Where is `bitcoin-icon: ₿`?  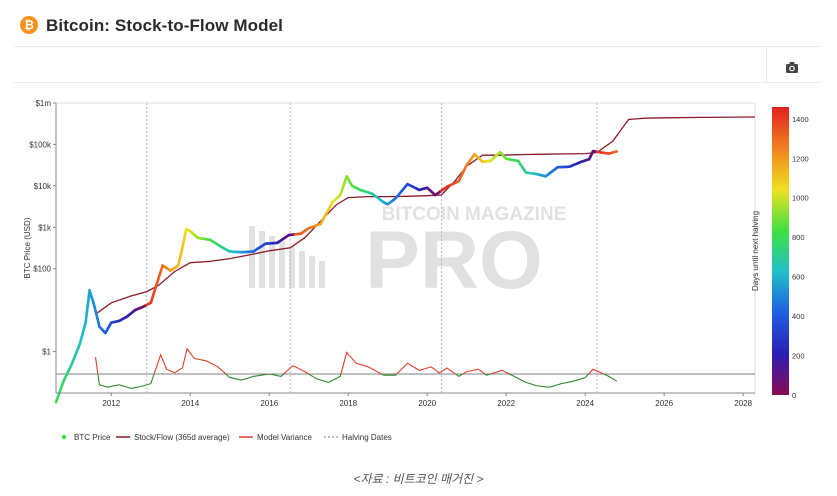 bitcoin-icon: ₿ is located at coordinates (29, 25).